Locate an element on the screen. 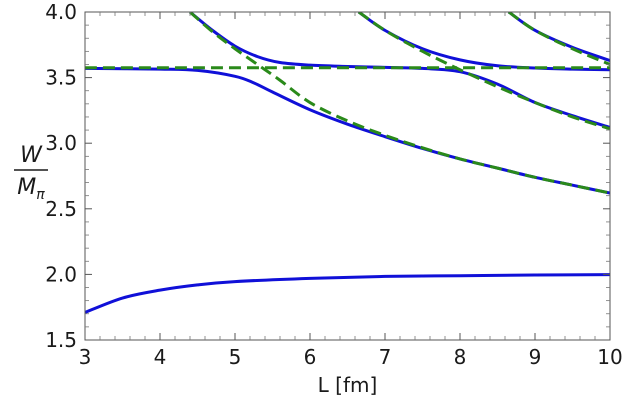  y-axis-label: W Mπ is located at coordinates (31, 173).